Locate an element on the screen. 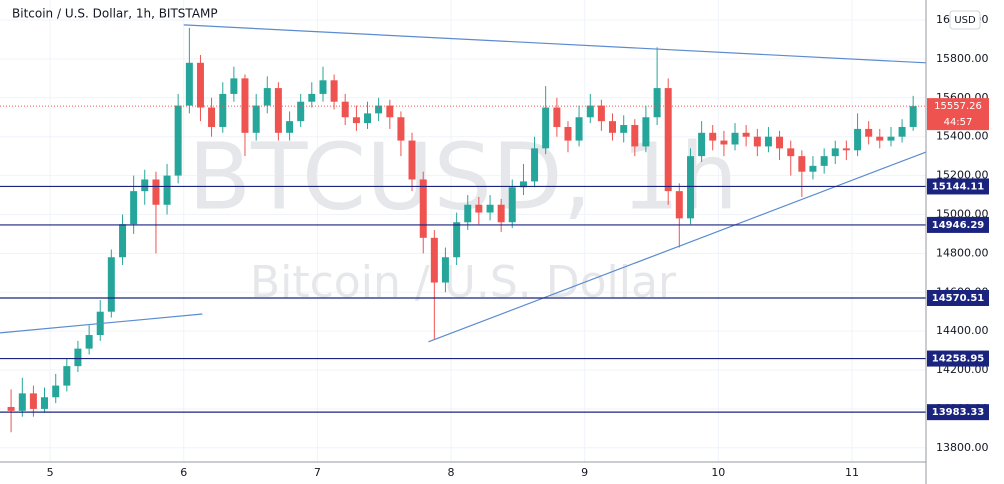  currency-box is located at coordinates (965, 20).